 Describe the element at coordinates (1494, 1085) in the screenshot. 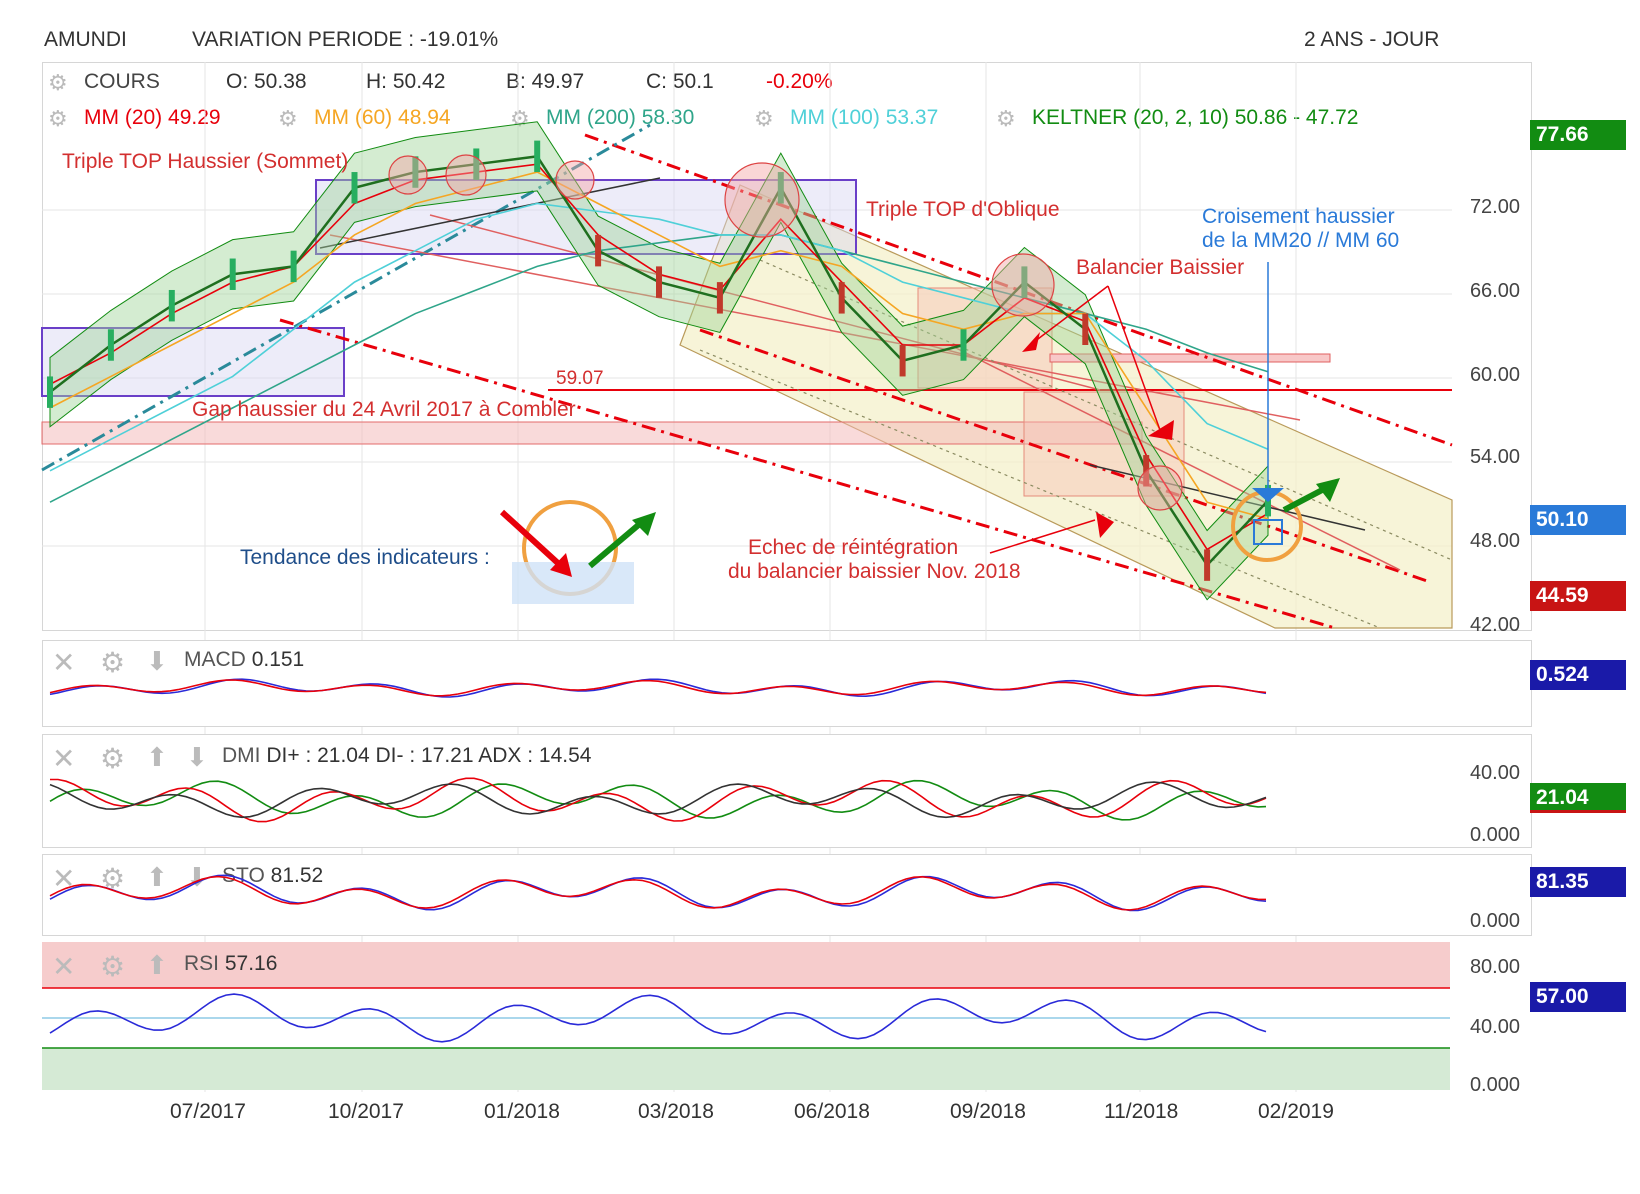

I see `rsi-tick: 0.000` at that location.